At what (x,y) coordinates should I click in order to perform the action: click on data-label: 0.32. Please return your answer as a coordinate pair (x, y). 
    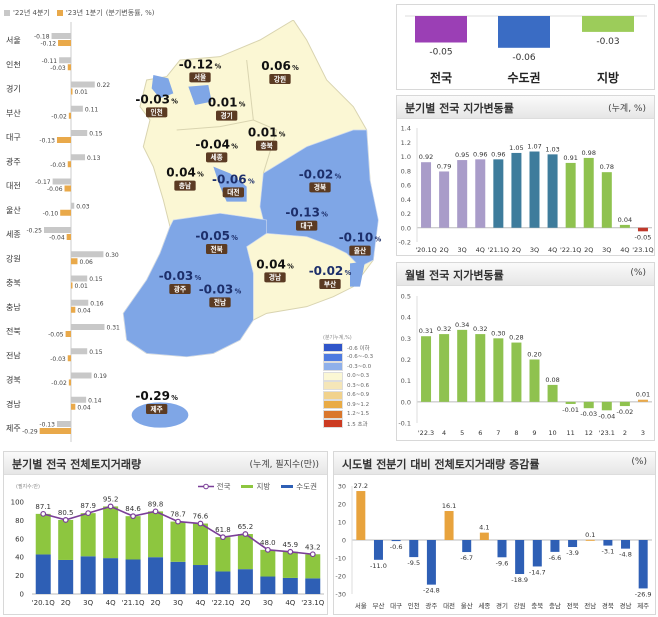
    Looking at the image, I should click on (480, 329).